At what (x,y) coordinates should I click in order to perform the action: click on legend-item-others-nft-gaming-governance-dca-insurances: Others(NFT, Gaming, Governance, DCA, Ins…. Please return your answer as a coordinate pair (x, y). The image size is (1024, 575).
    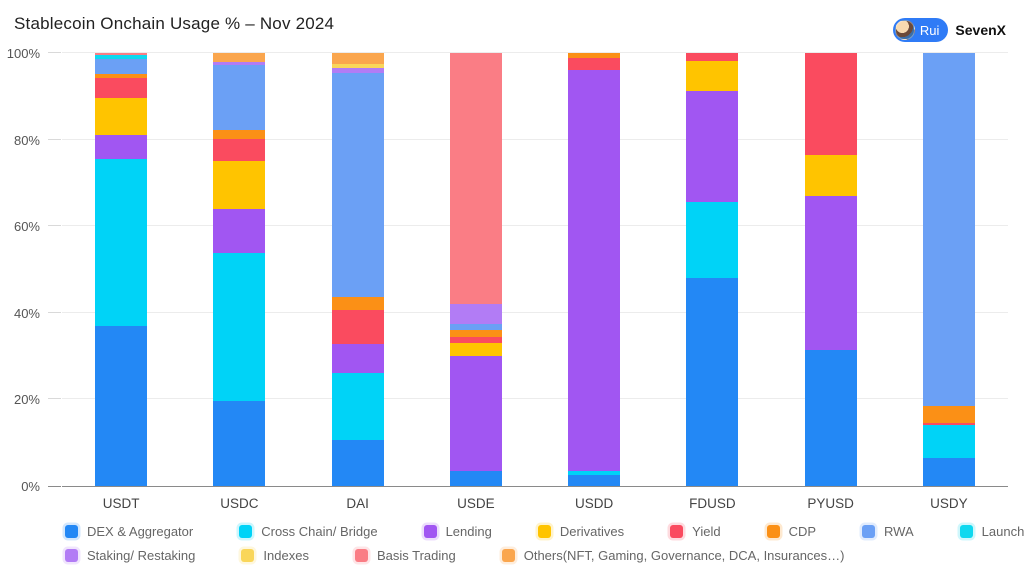
    Looking at the image, I should click on (673, 555).